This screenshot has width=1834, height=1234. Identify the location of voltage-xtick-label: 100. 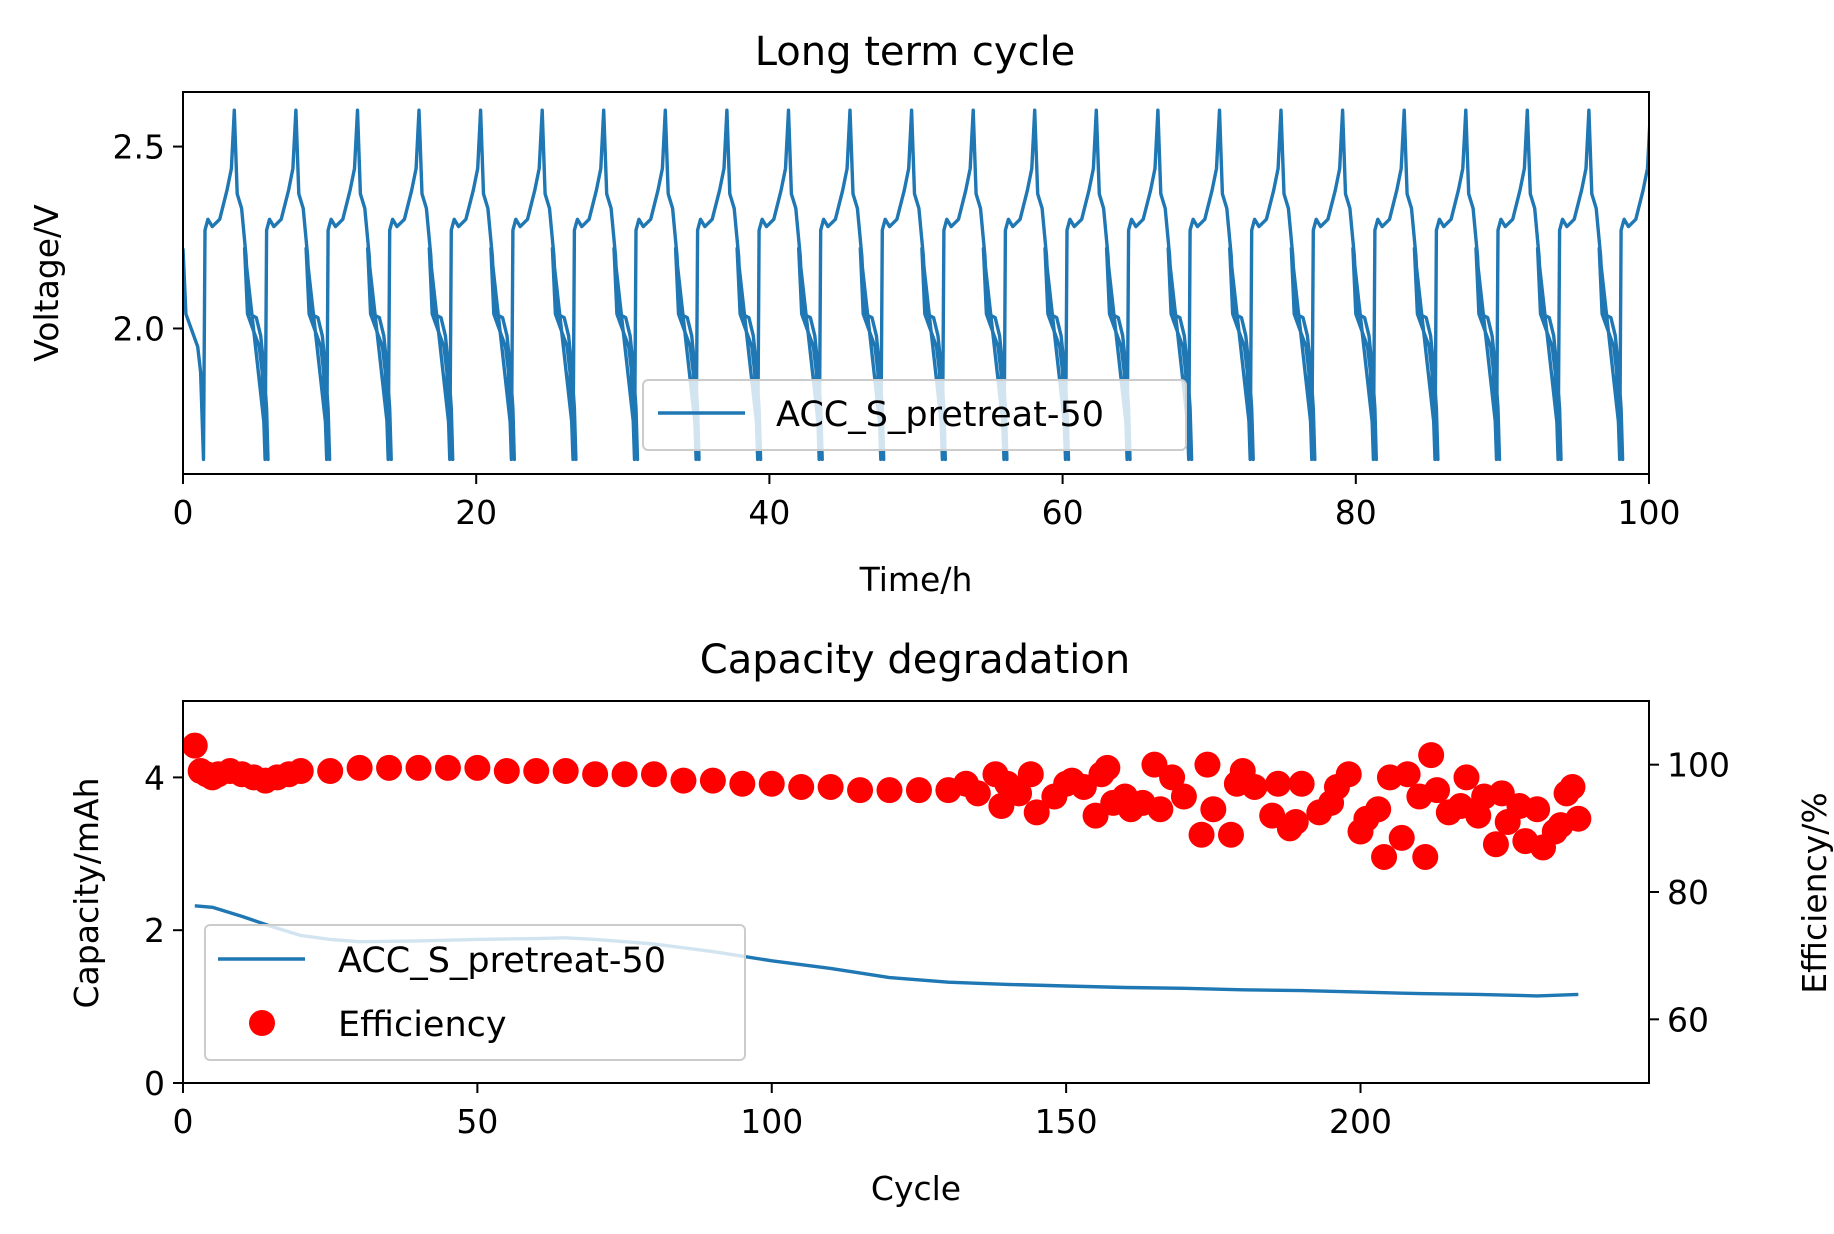
(1649, 512).